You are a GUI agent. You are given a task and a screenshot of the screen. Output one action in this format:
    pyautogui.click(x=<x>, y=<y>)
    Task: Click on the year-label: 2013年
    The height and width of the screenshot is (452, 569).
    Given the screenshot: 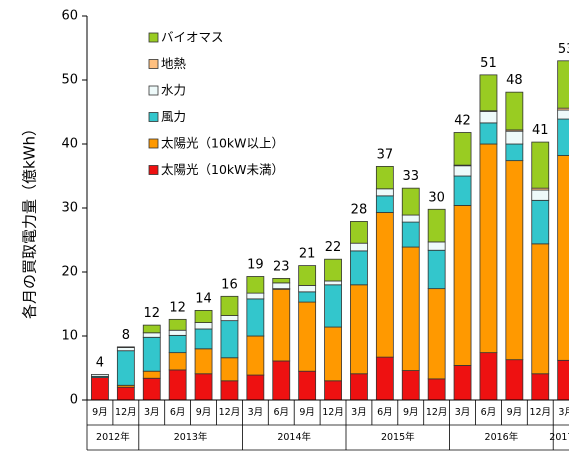 What is the action you would take?
    pyautogui.click(x=191, y=437)
    